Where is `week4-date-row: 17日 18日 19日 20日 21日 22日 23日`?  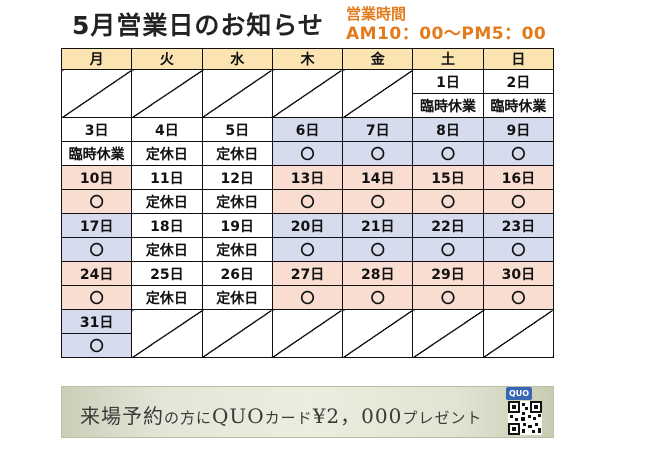 week4-date-row: 17日 18日 19日 20日 21日 22日 23日 is located at coordinates (307, 225).